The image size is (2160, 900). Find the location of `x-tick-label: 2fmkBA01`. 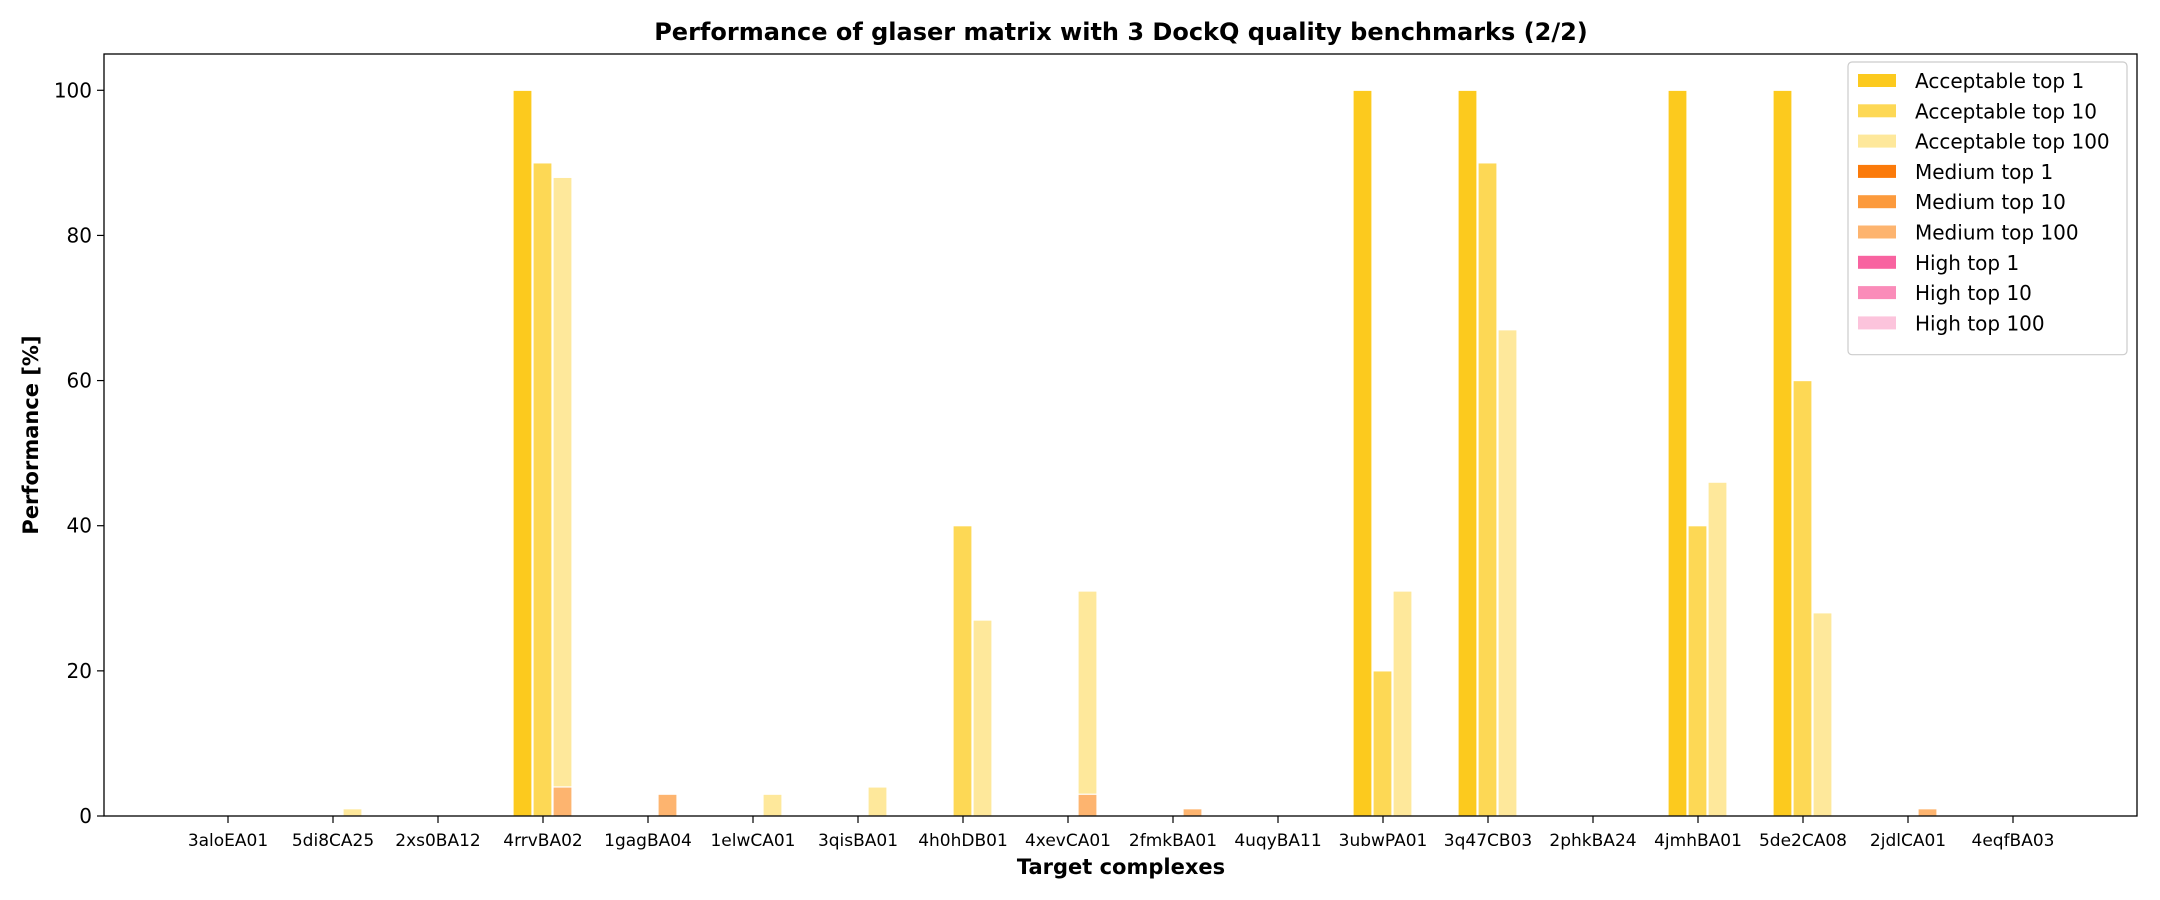

x-tick-label: 2fmkBA01 is located at coordinates (1173, 841).